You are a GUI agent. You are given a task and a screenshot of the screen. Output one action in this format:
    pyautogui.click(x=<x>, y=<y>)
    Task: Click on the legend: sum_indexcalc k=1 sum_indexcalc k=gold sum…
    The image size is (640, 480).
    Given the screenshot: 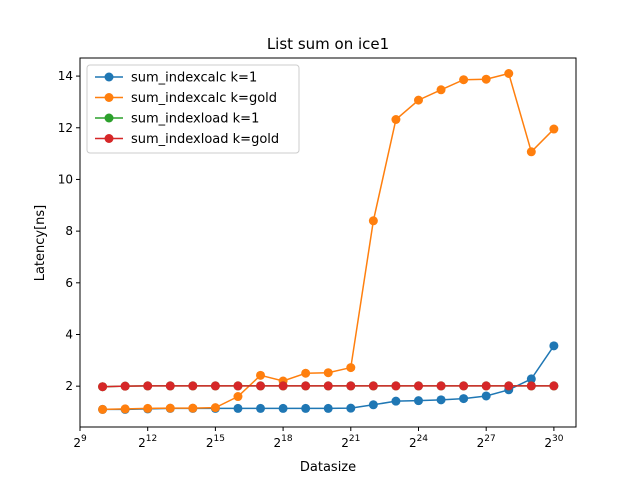 What is the action you would take?
    pyautogui.click(x=193, y=109)
    